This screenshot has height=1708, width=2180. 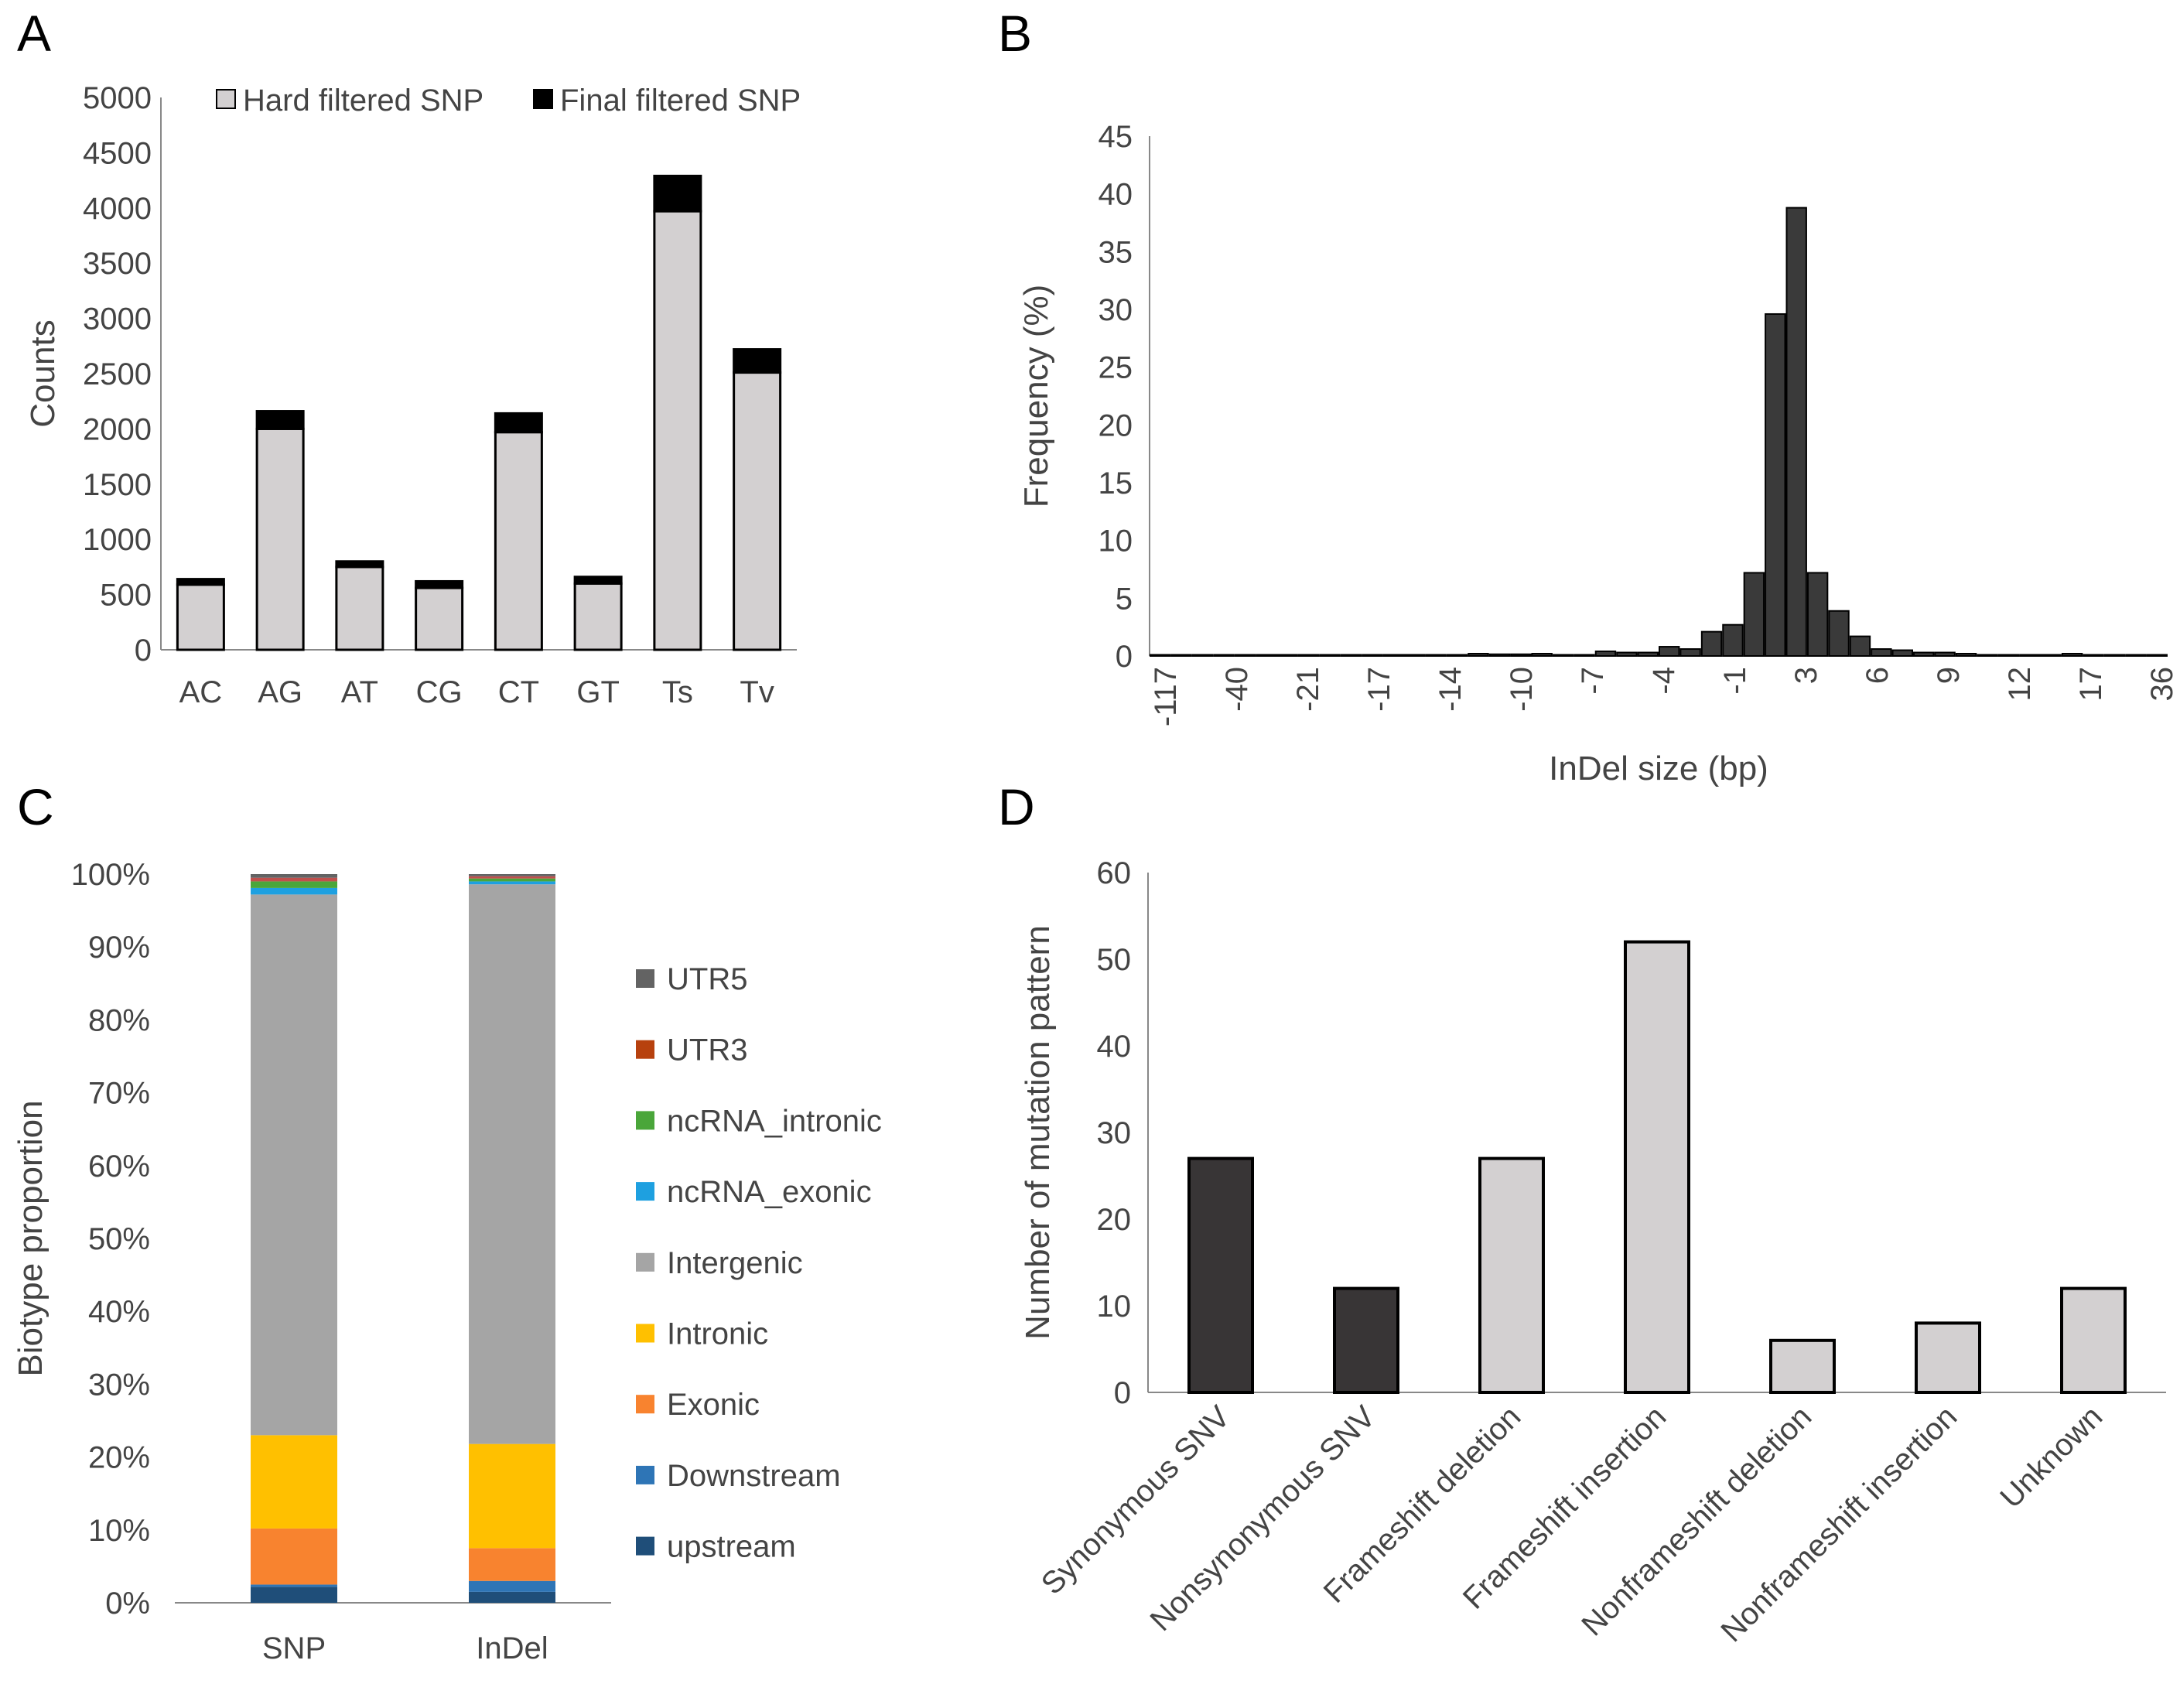 I want to click on a-x-tick-label: Ts, so click(x=677, y=692).